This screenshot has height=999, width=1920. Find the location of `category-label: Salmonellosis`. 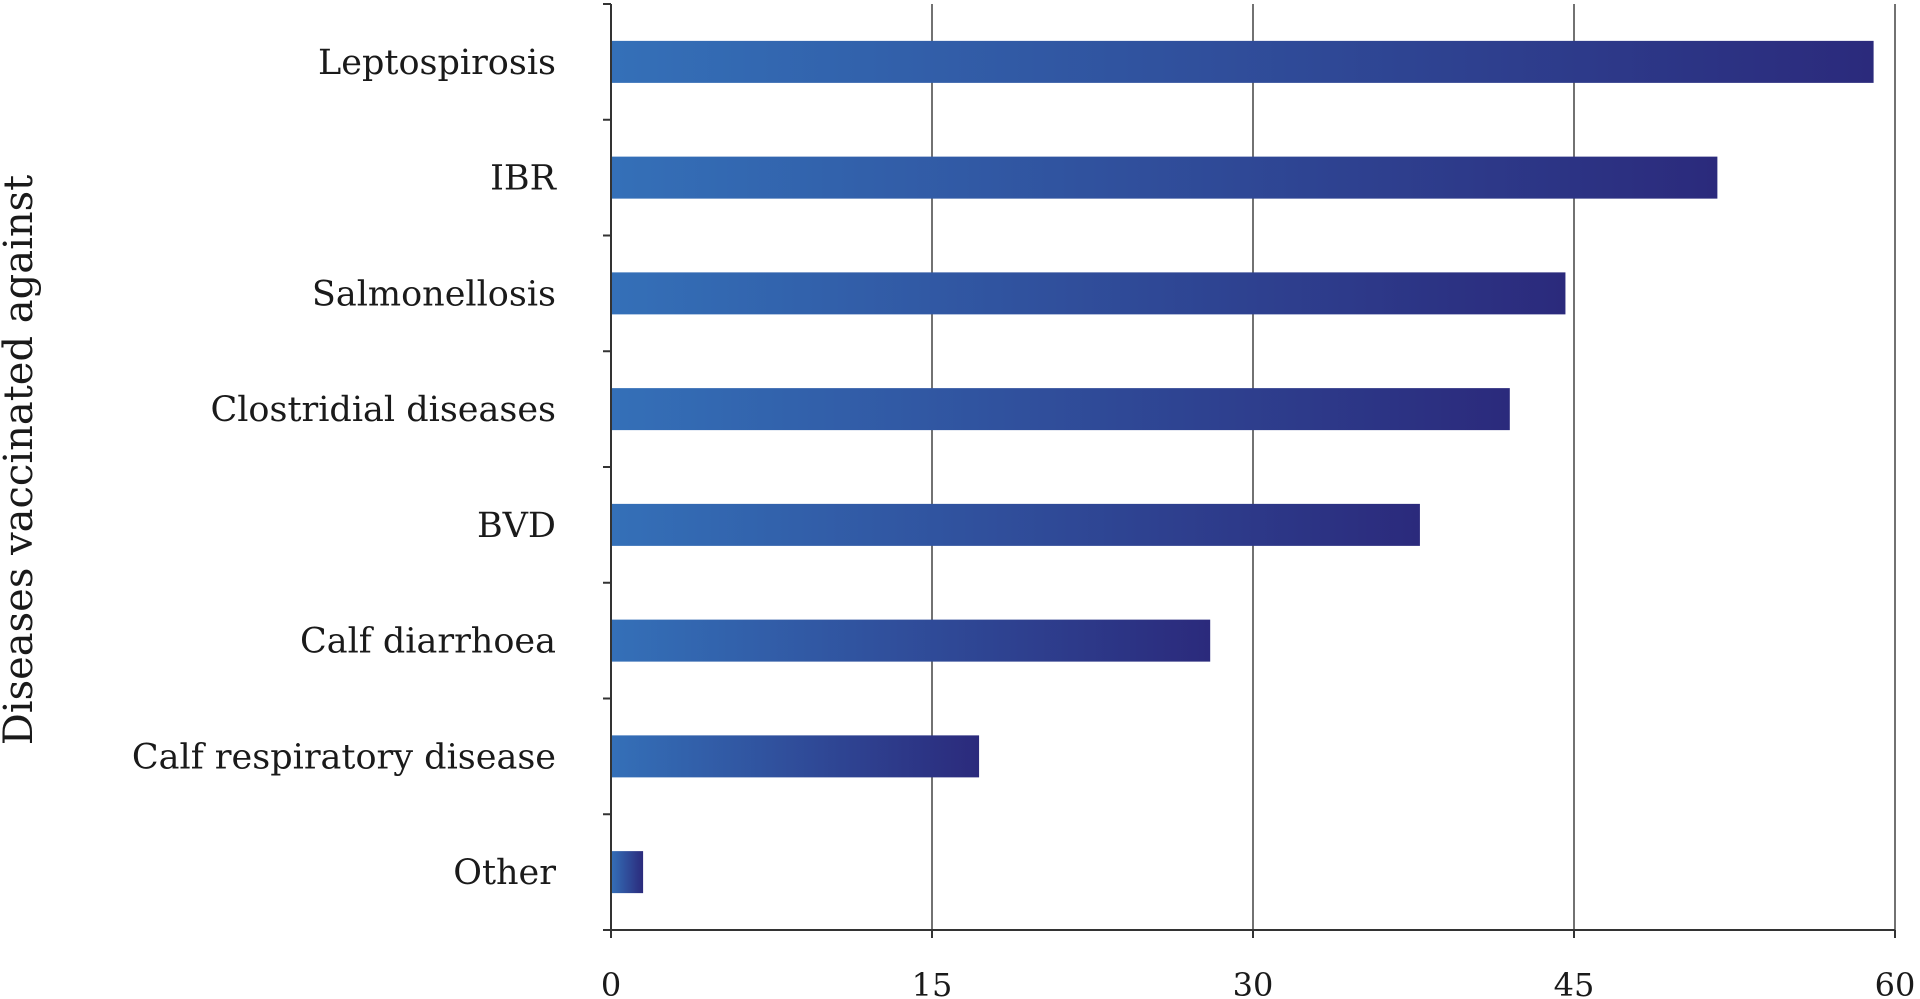

category-label: Salmonellosis is located at coordinates (434, 294).